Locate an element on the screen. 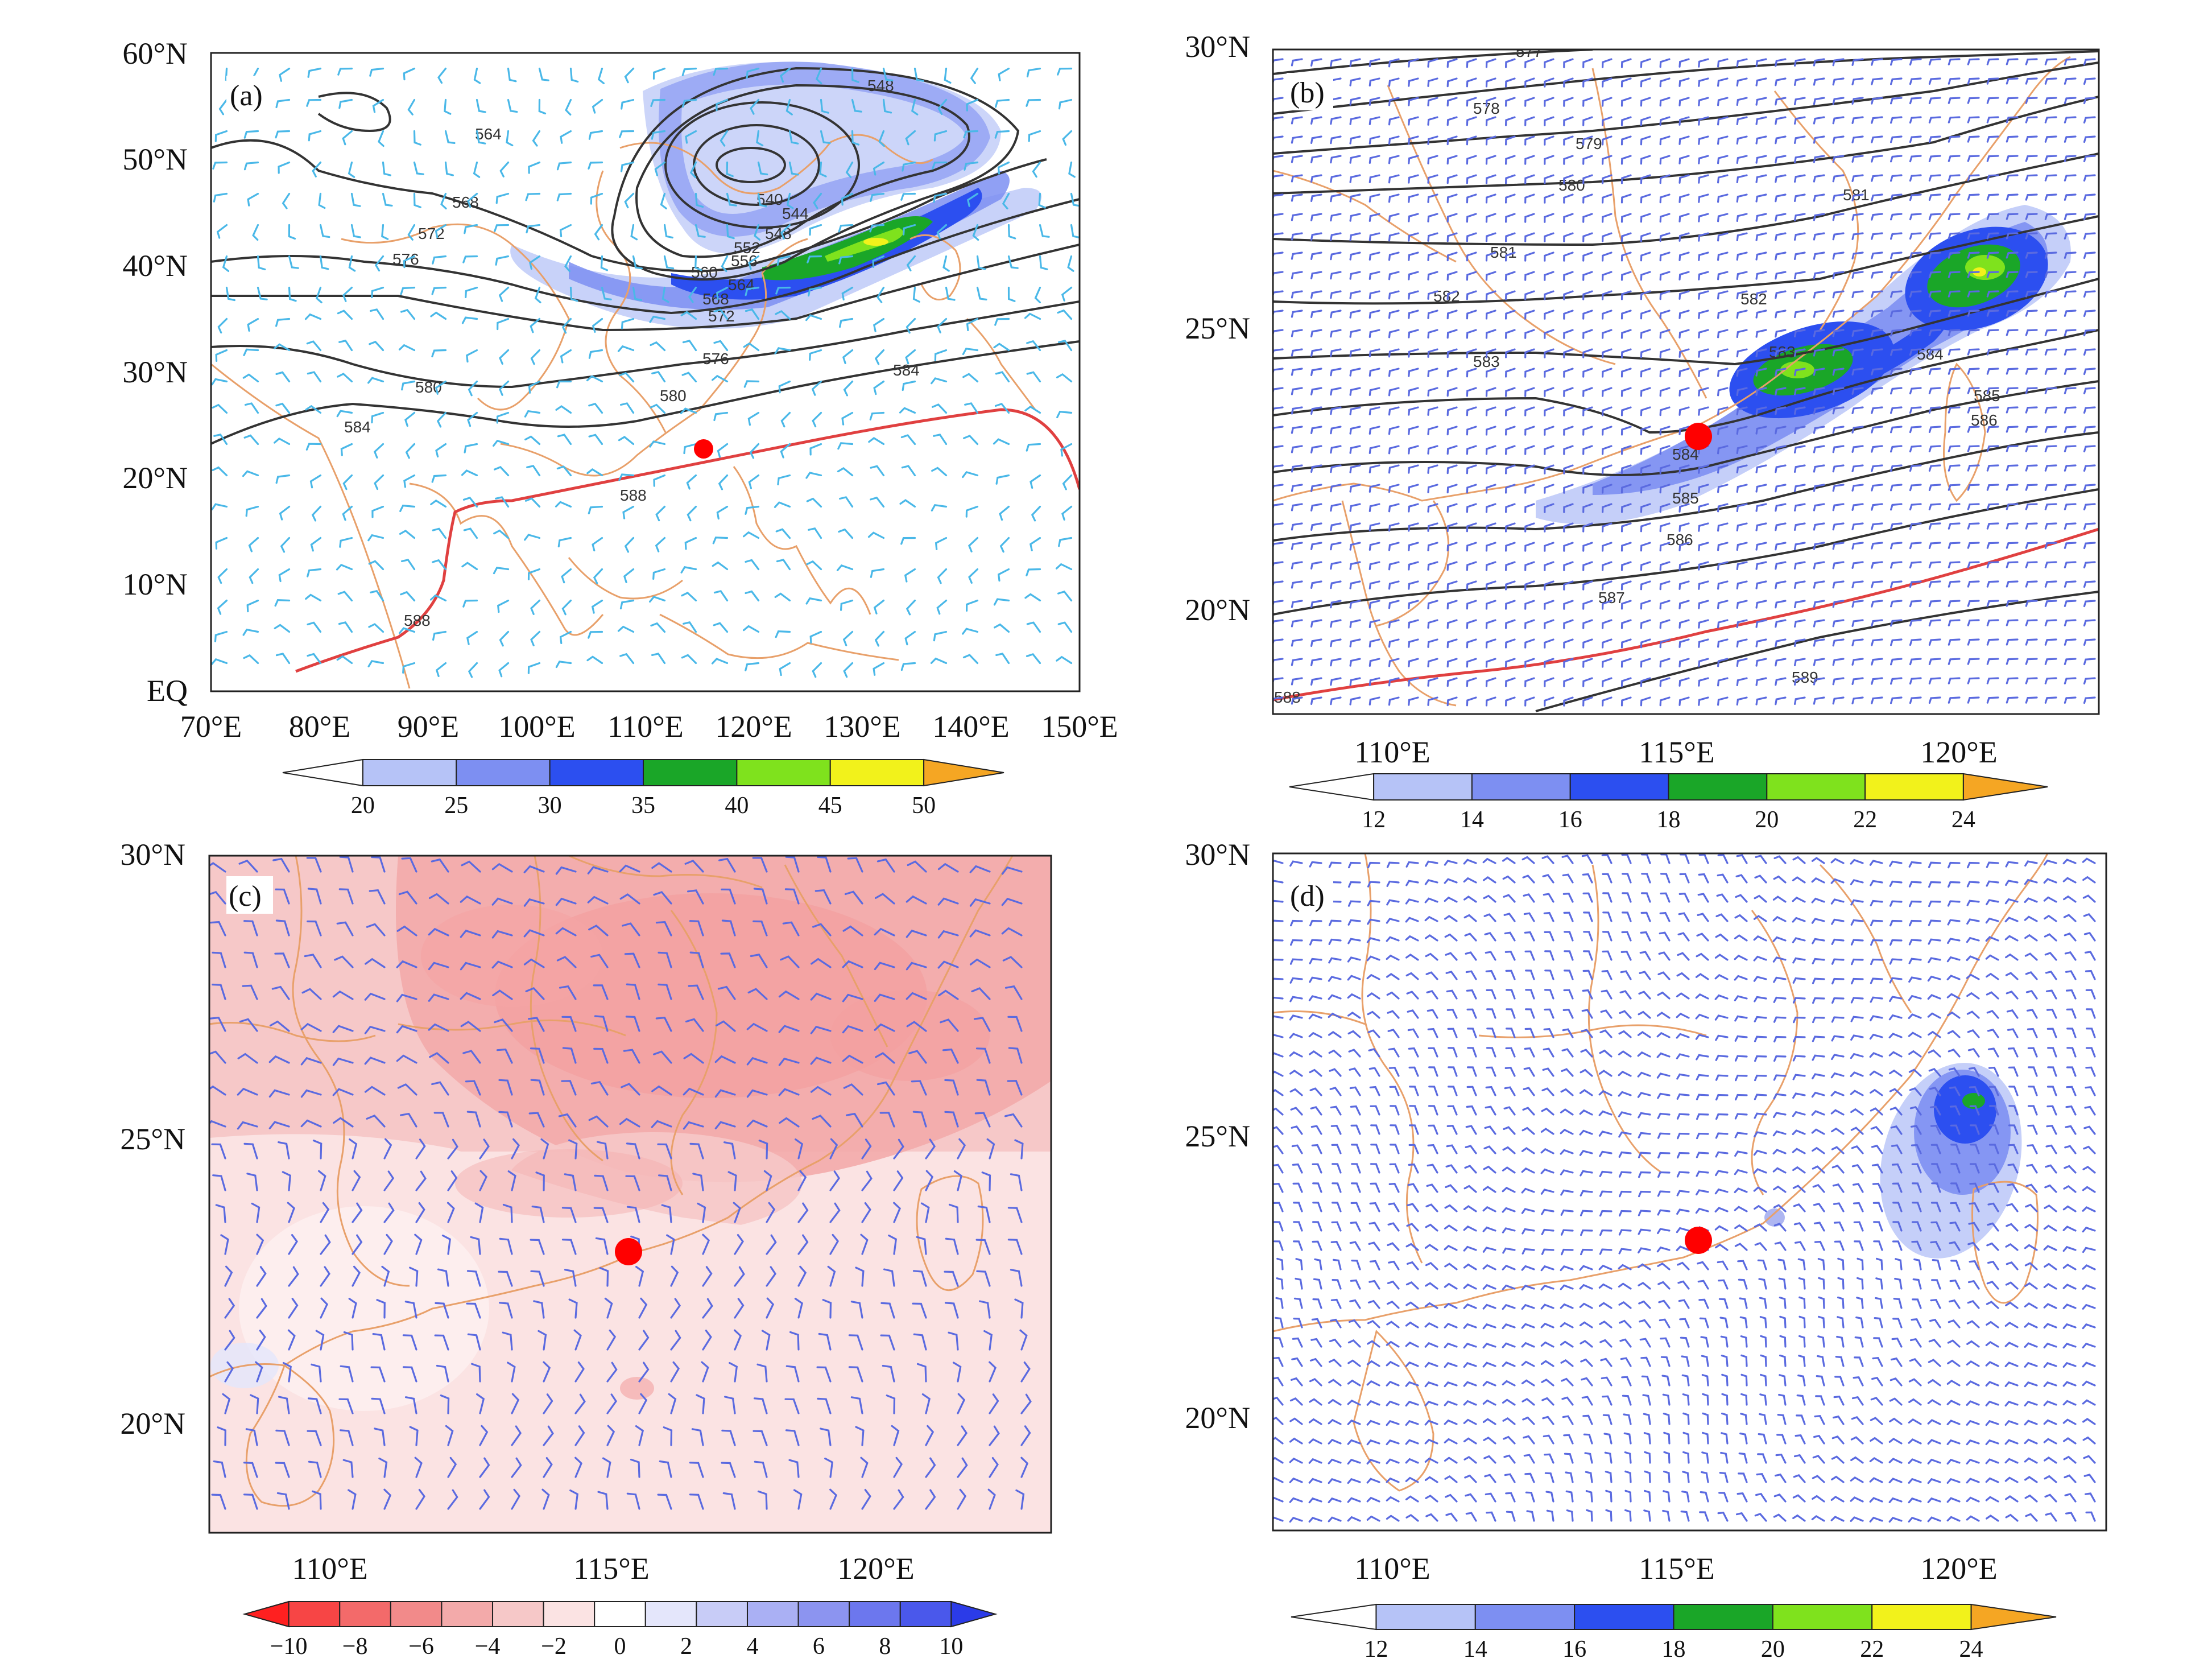 The width and height of the screenshot is (2212, 1671). panel-a-y-ticks: 60°N 50°N 40°N 30°N 20°N 10°N EQ is located at coordinates (155, 372).